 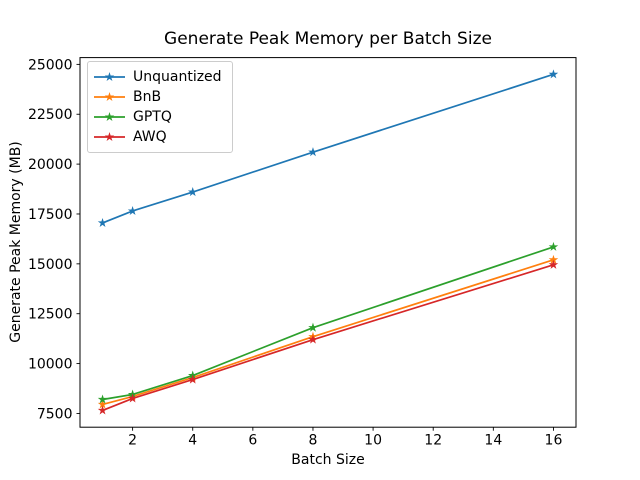 What do you see at coordinates (554, 441) in the screenshot?
I see `svg-text: 16` at bounding box center [554, 441].